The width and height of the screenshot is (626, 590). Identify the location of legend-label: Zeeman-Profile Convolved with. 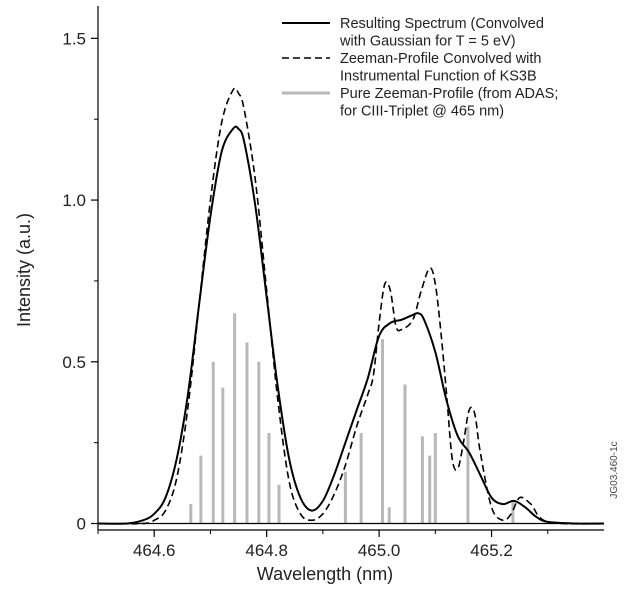
(440, 59).